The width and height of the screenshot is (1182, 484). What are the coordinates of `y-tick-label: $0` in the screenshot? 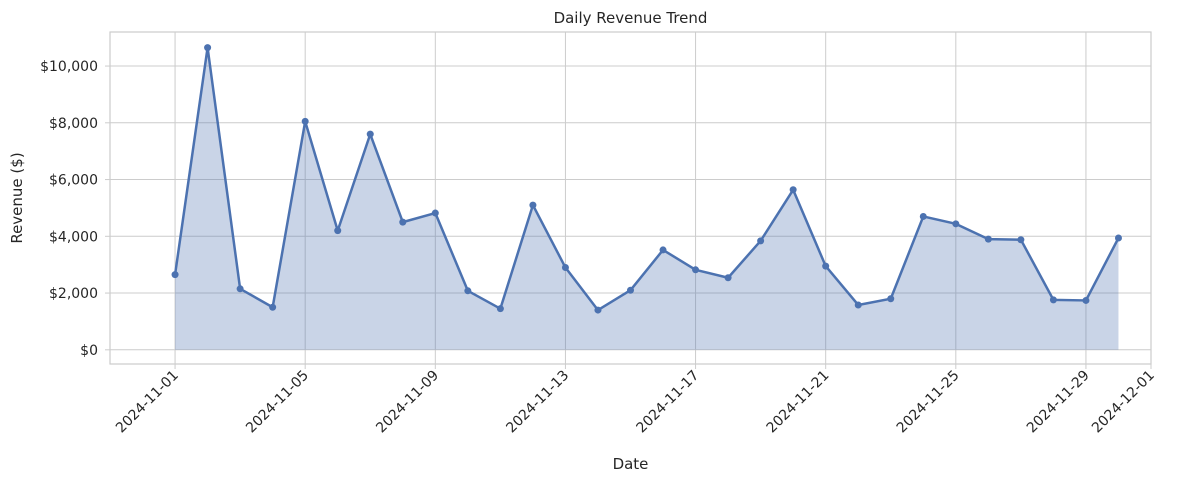 It's located at (89, 351).